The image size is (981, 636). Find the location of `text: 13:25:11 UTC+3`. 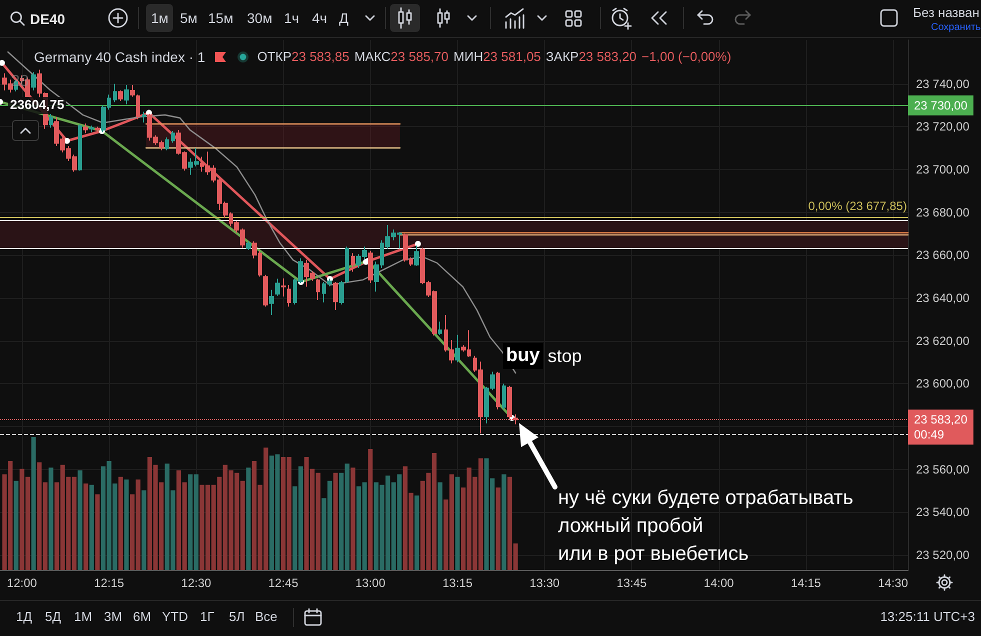

text: 13:25:11 UTC+3 is located at coordinates (927, 617).